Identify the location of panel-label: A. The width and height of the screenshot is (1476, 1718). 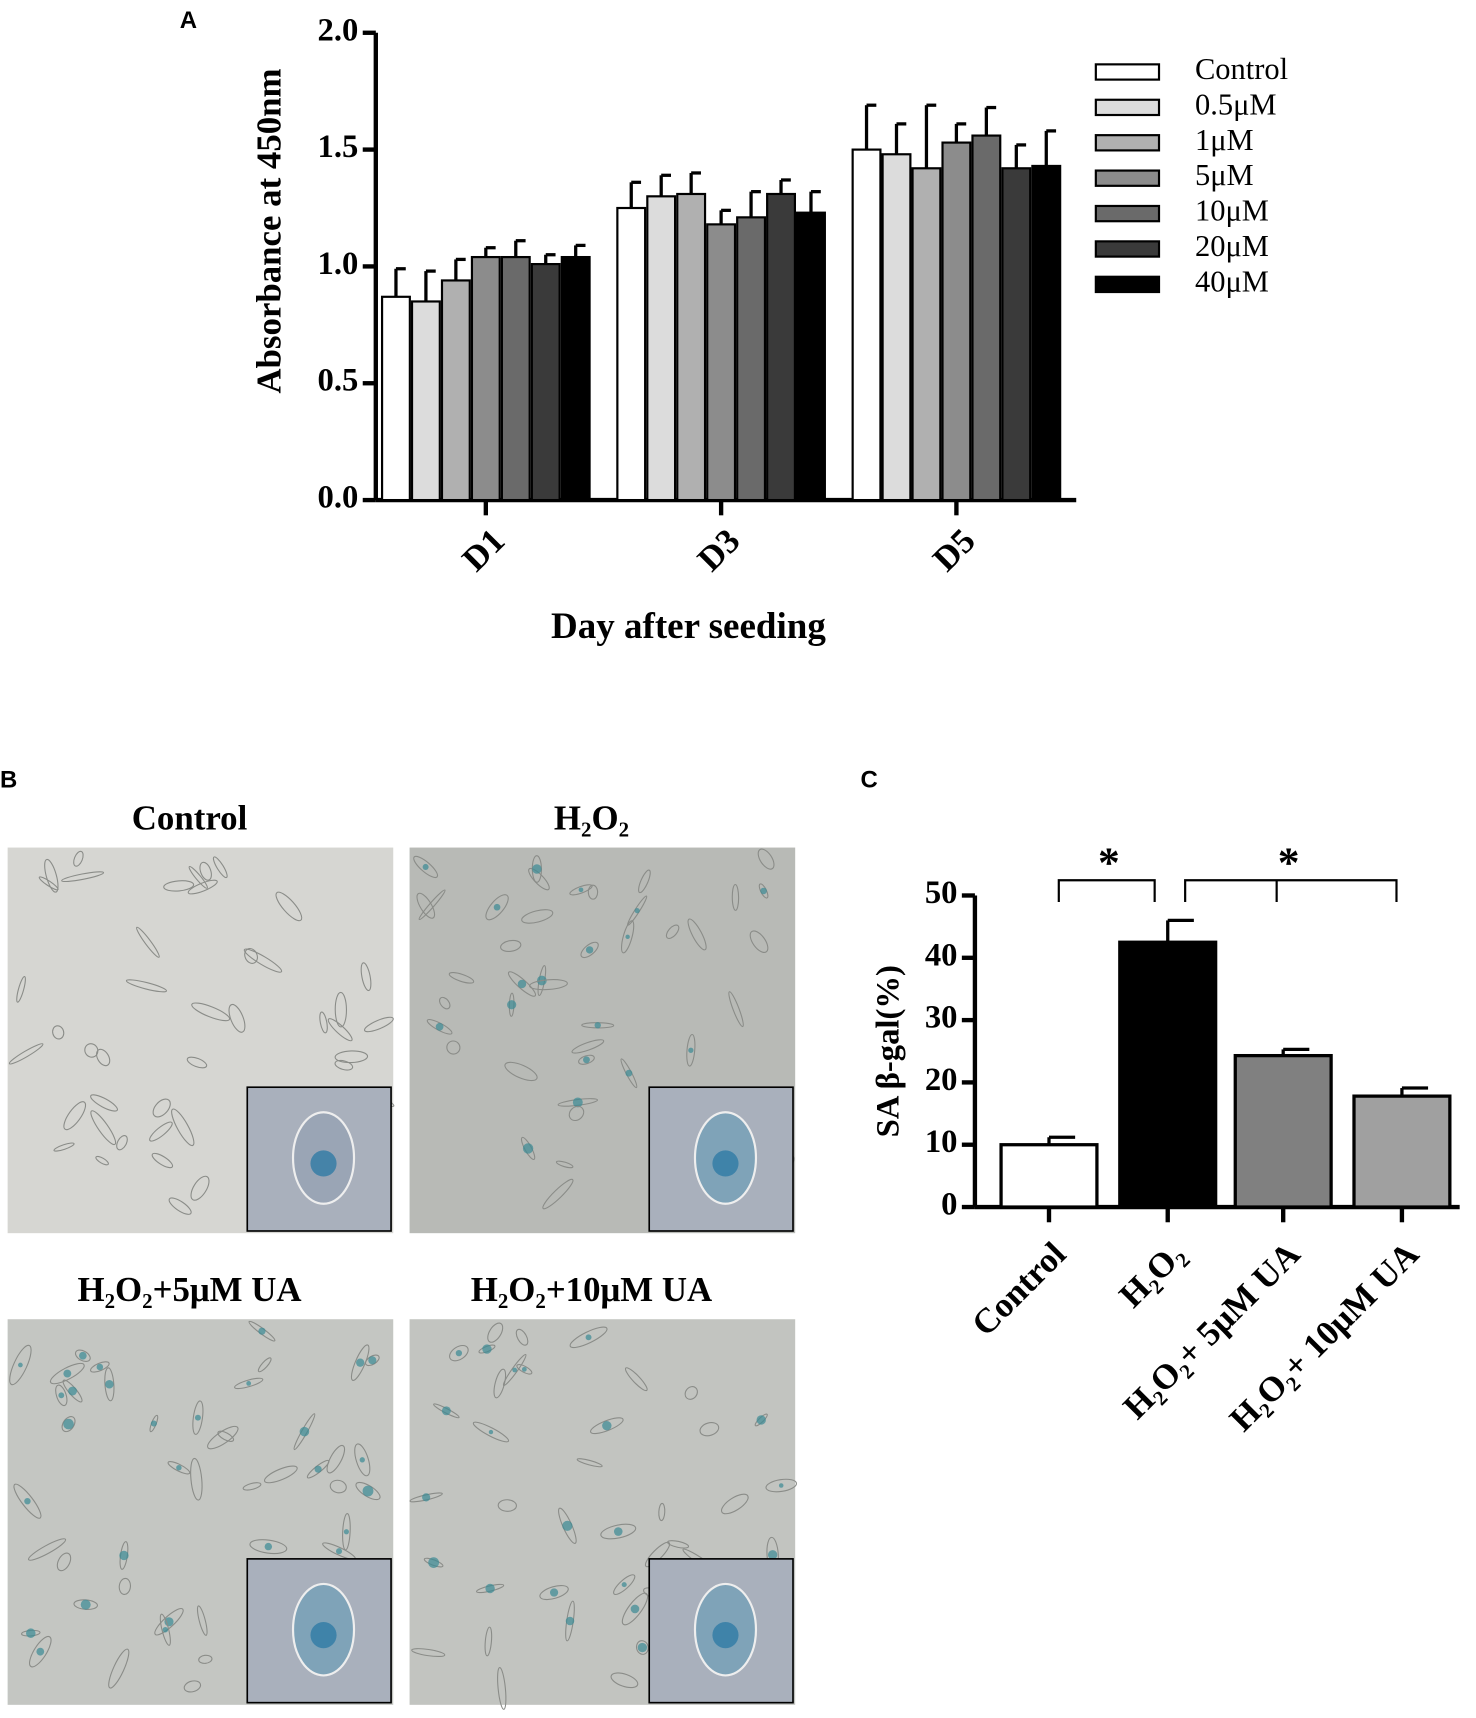
(188, 20).